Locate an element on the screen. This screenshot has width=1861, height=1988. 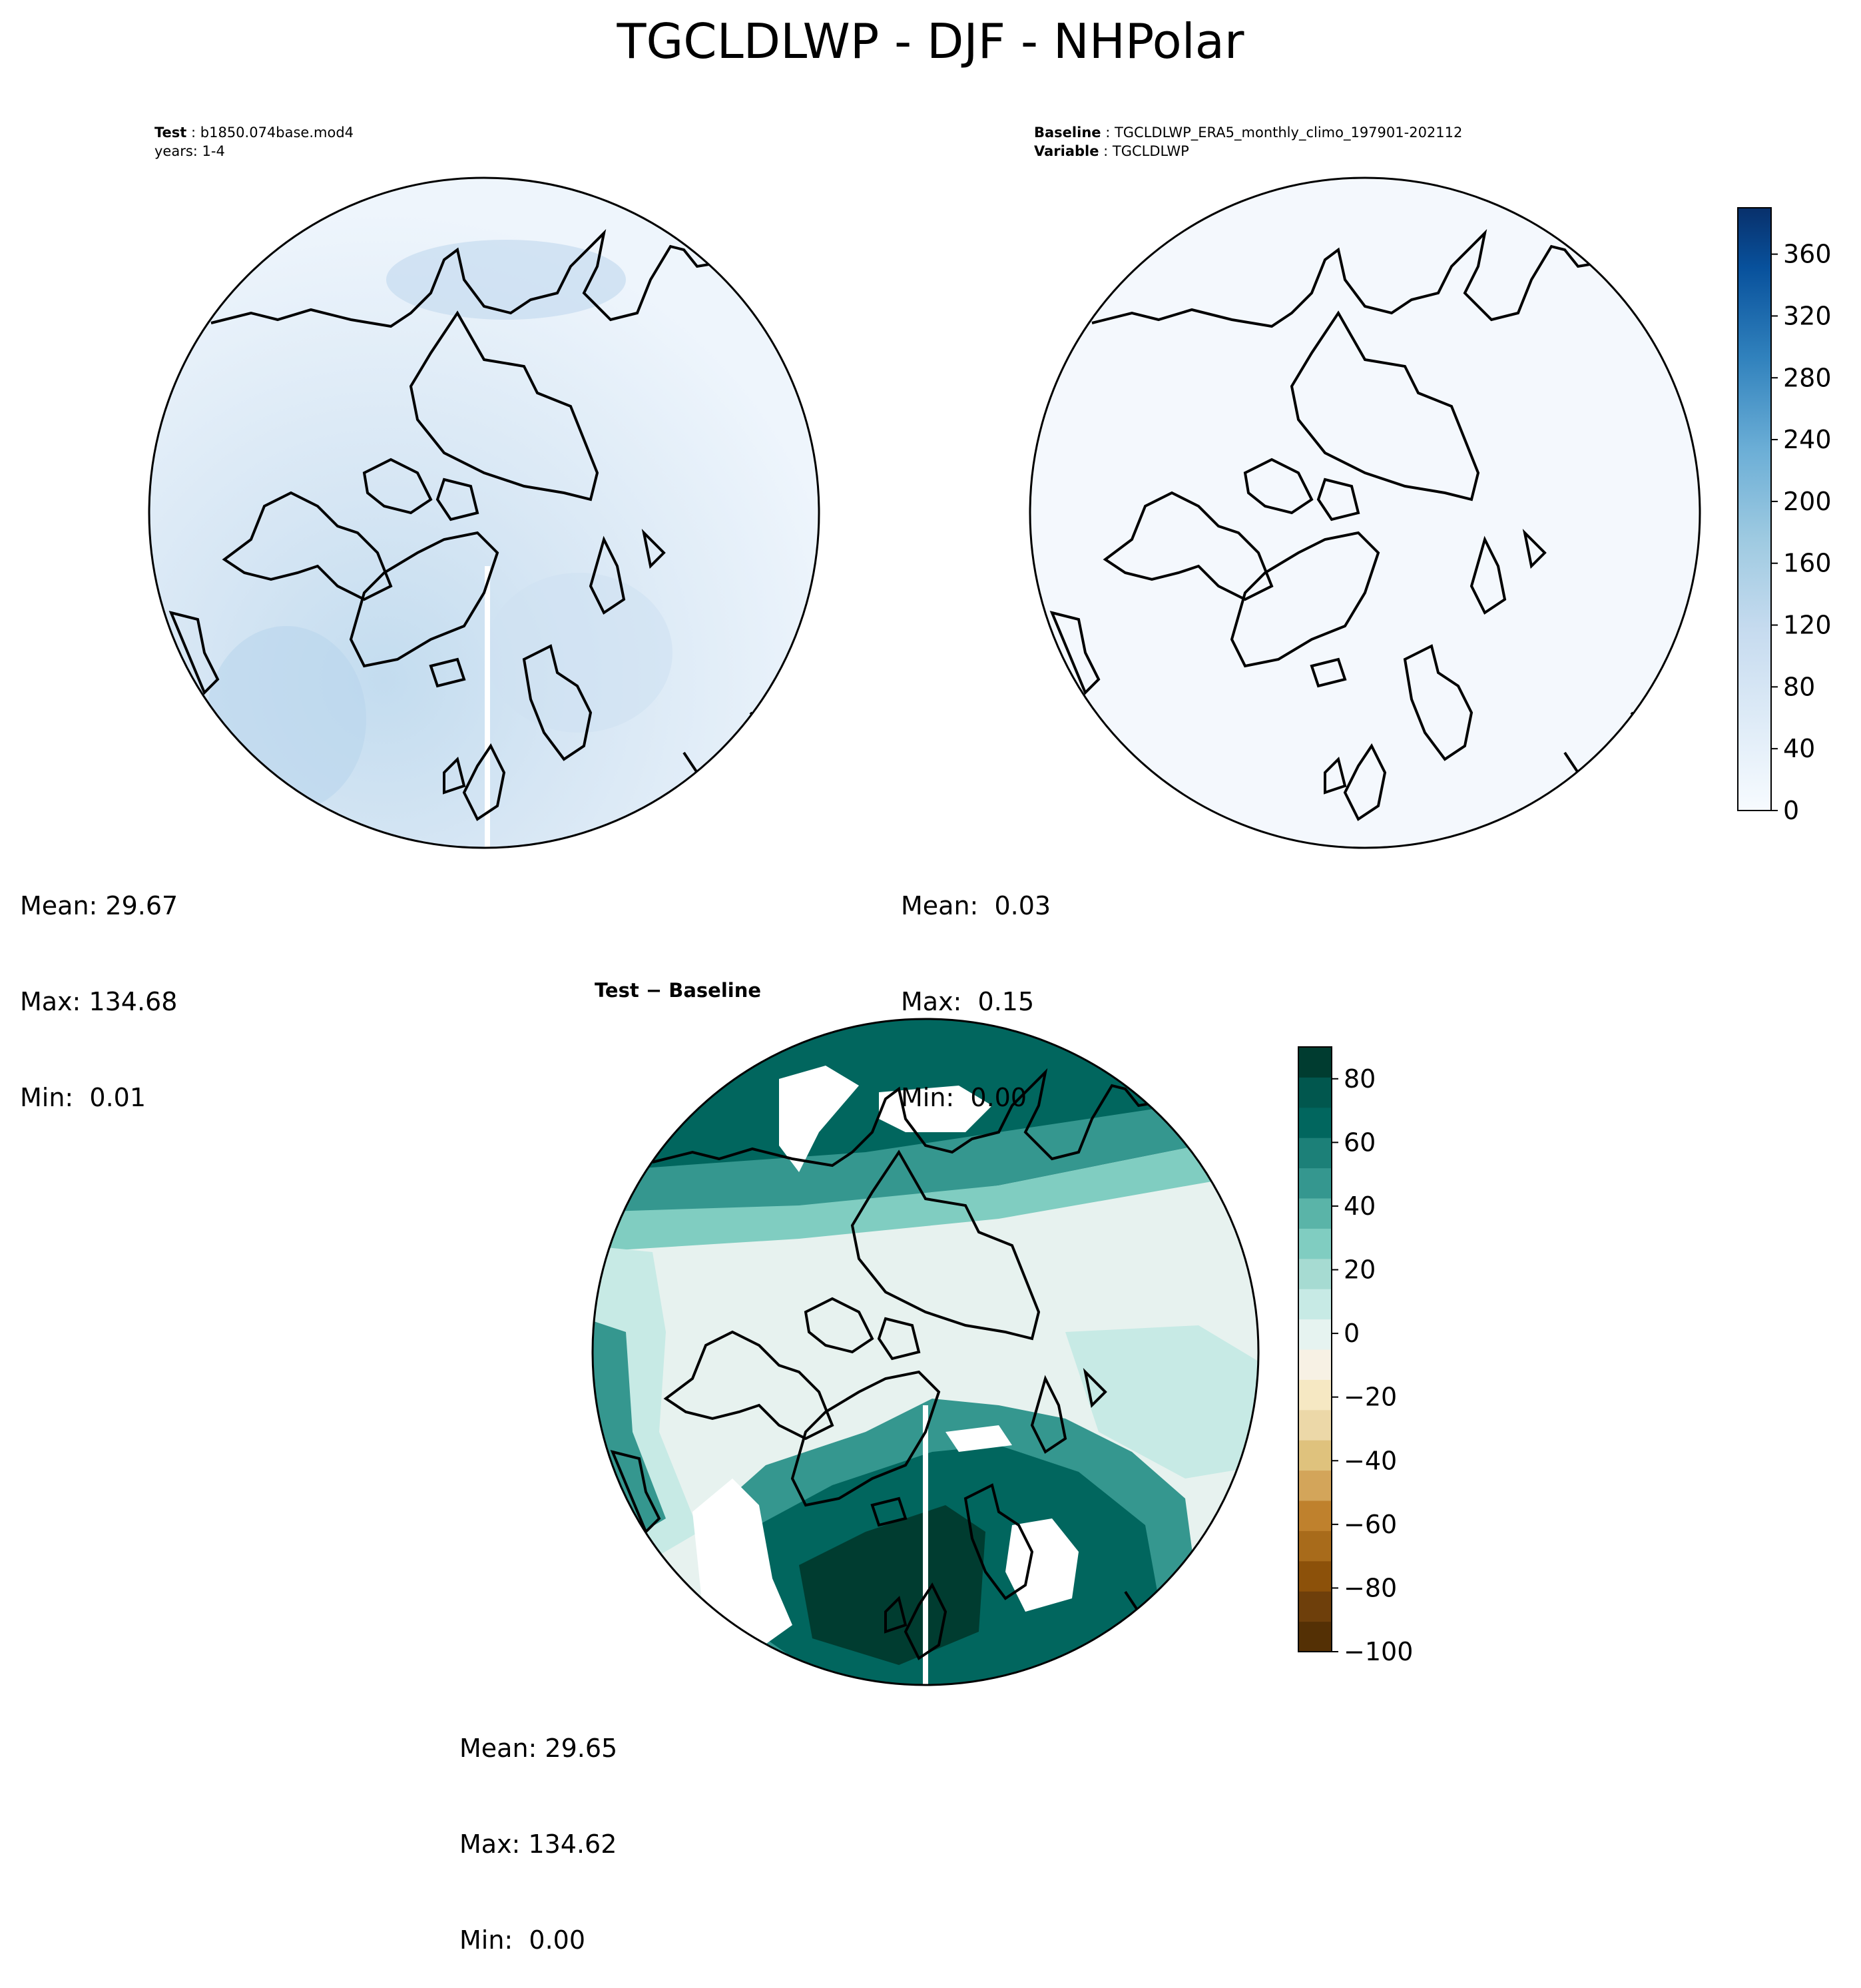
test-min: Min: 0.01 is located at coordinates (83, 1097).